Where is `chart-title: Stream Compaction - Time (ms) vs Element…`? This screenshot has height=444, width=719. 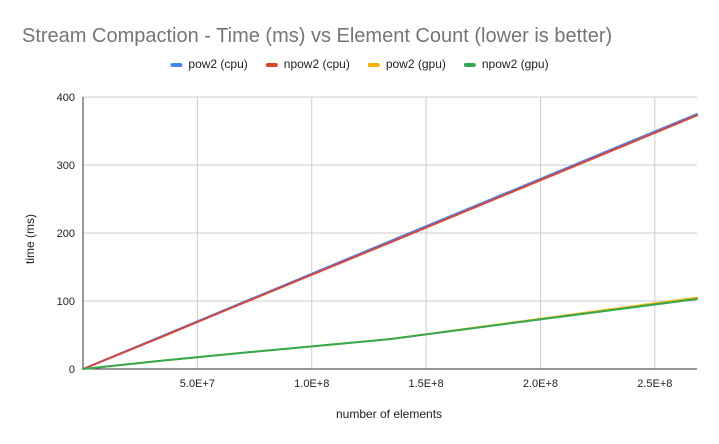 chart-title: Stream Compaction - Time (ms) vs Element… is located at coordinates (317, 36).